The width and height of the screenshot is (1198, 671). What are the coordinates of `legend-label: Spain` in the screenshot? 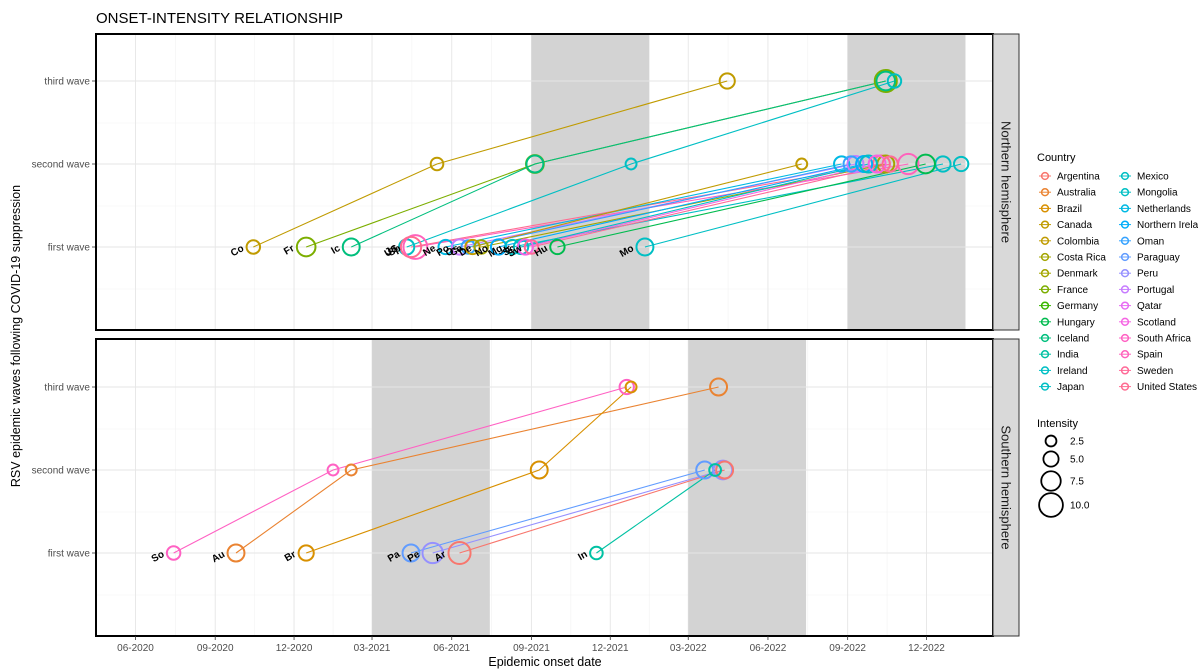 It's located at (1150, 355).